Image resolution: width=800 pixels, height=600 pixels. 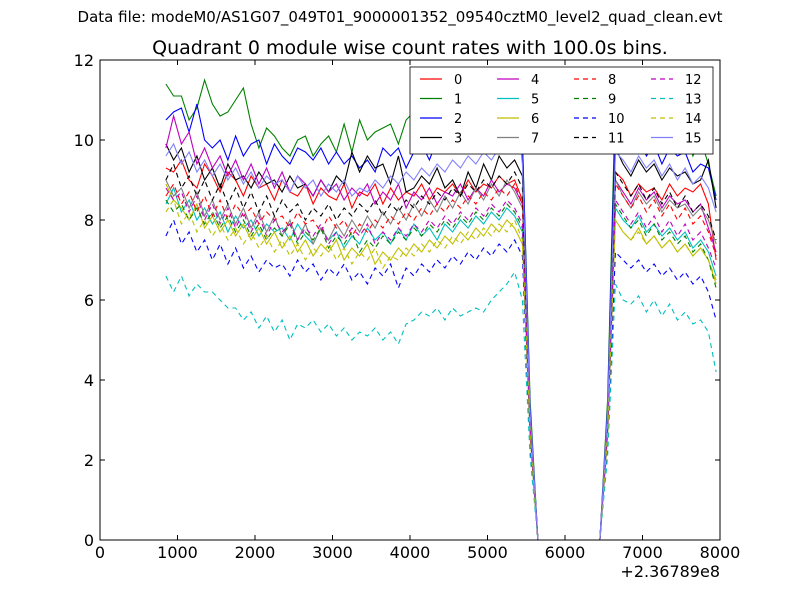 What do you see at coordinates (89, 380) in the screenshot?
I see `y-tick-label: 4` at bounding box center [89, 380].